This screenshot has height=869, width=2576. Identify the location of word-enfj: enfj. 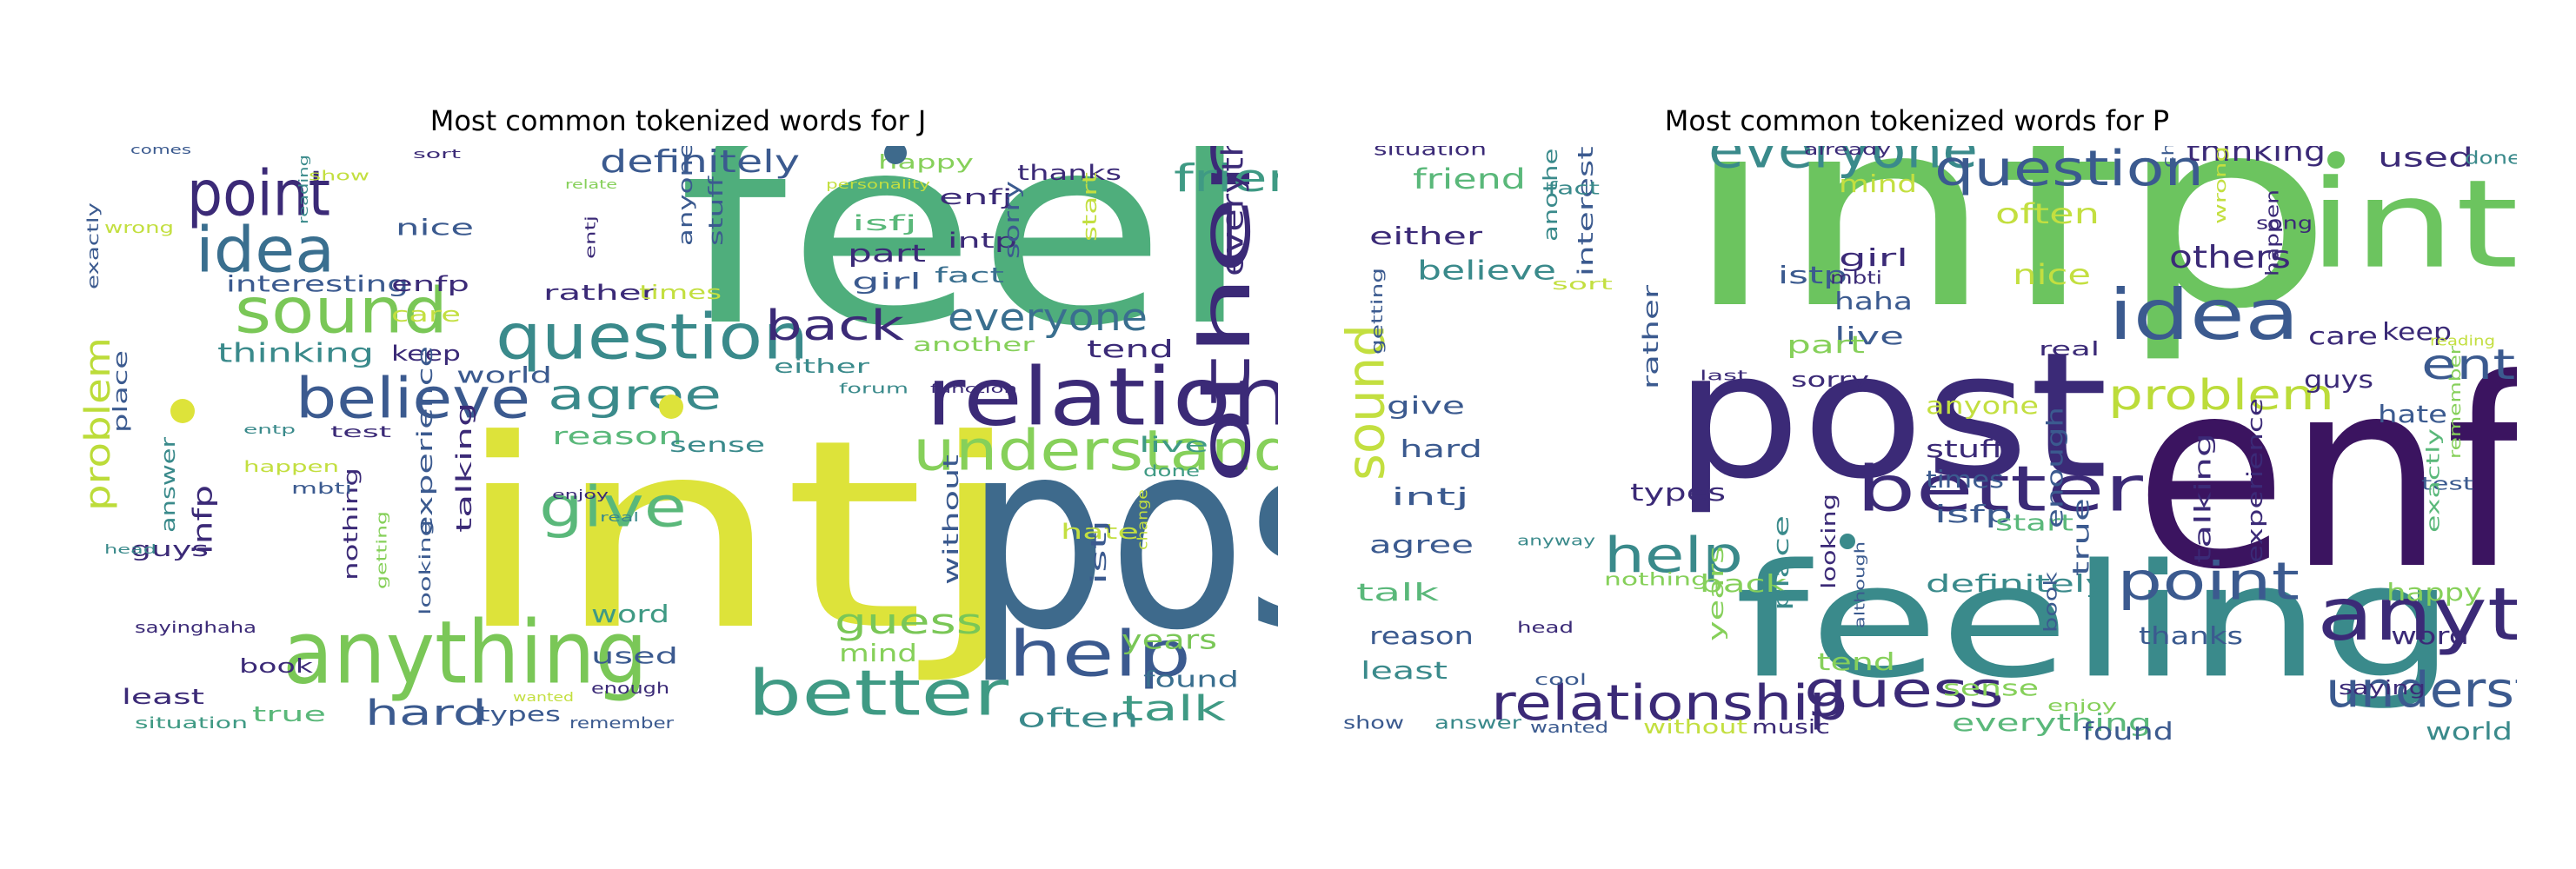
(976, 197).